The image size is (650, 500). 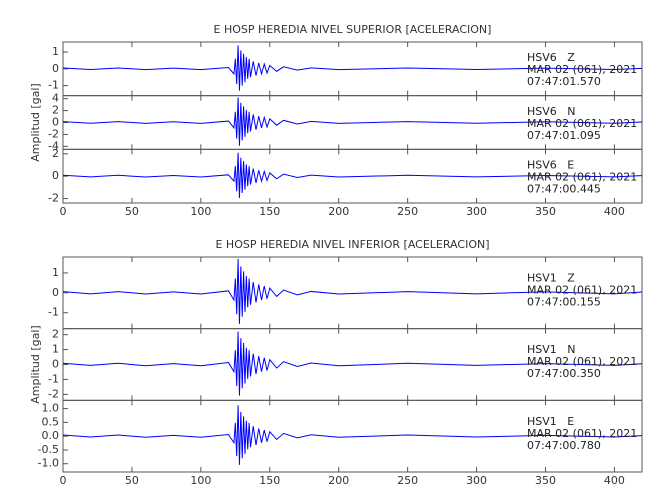 What do you see at coordinates (550, 164) in the screenshot?
I see `station-label: HSV6 E` at bounding box center [550, 164].